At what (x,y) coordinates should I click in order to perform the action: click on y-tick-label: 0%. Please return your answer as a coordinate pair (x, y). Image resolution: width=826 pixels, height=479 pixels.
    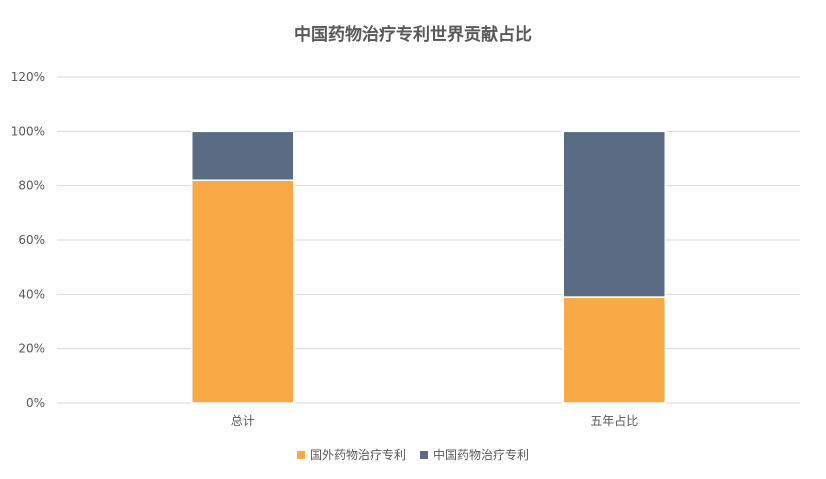
    Looking at the image, I should click on (35, 403).